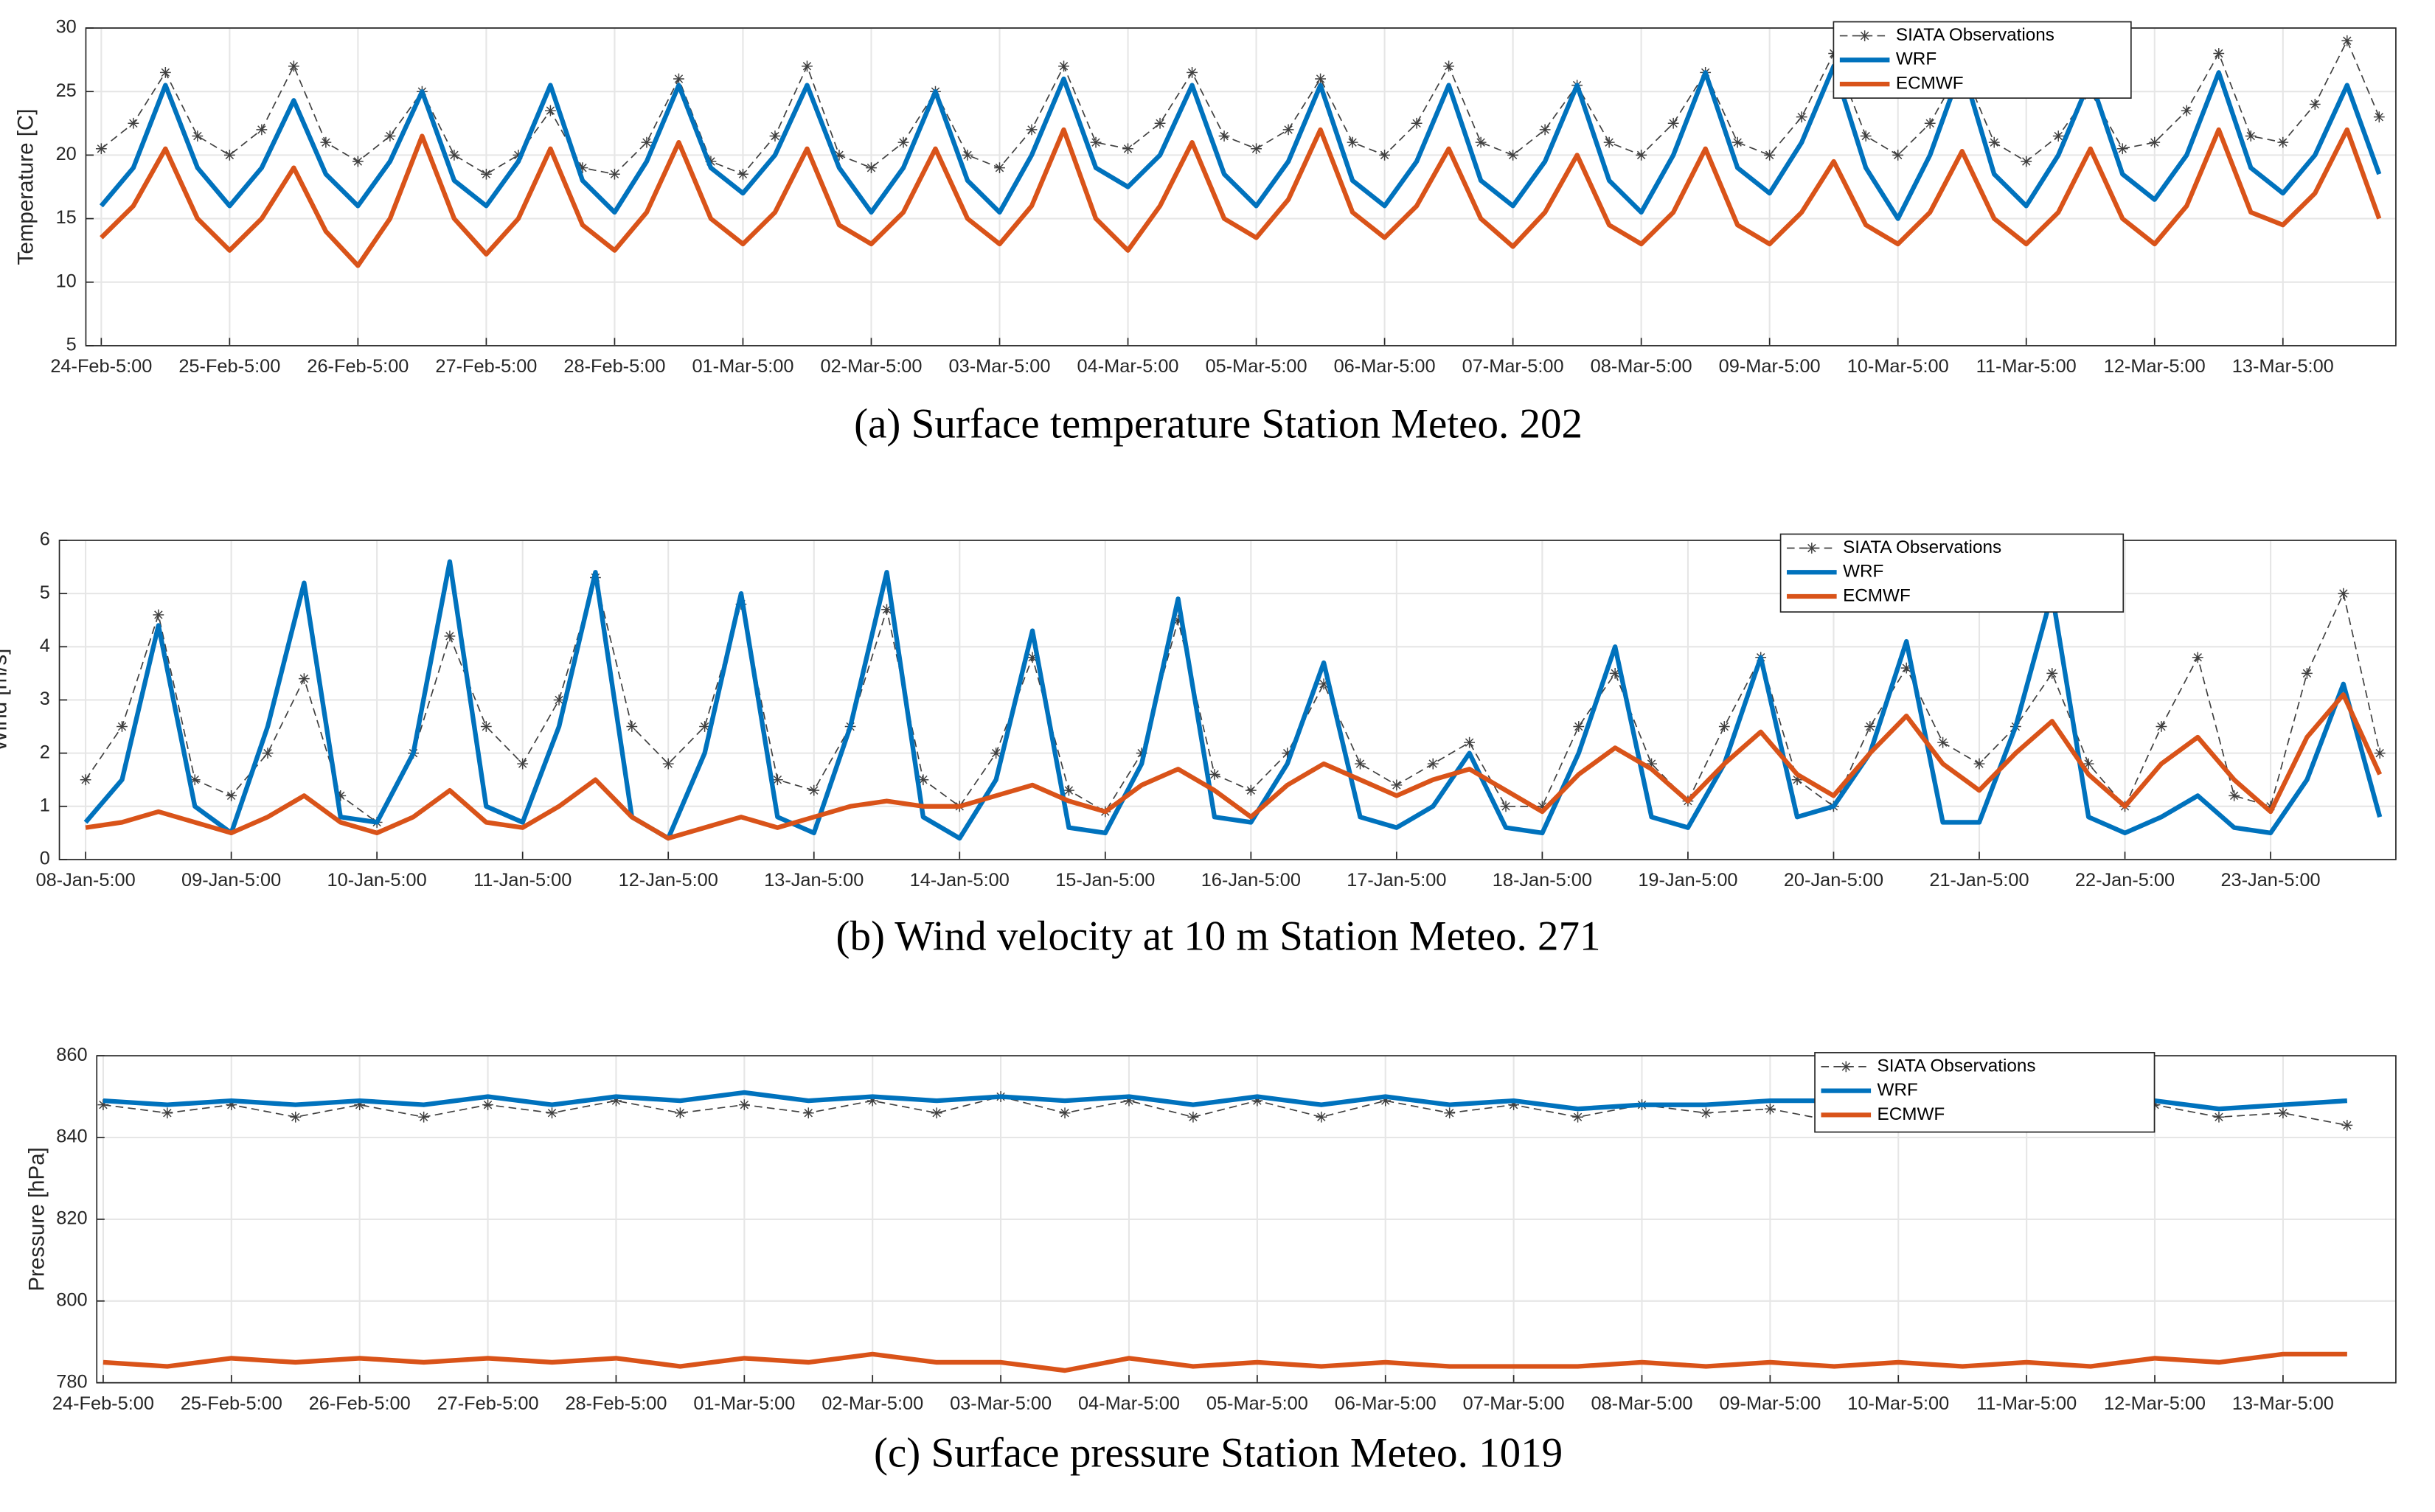 This screenshot has width=2435, height=1512. I want to click on series-line, so click(1240, 142).